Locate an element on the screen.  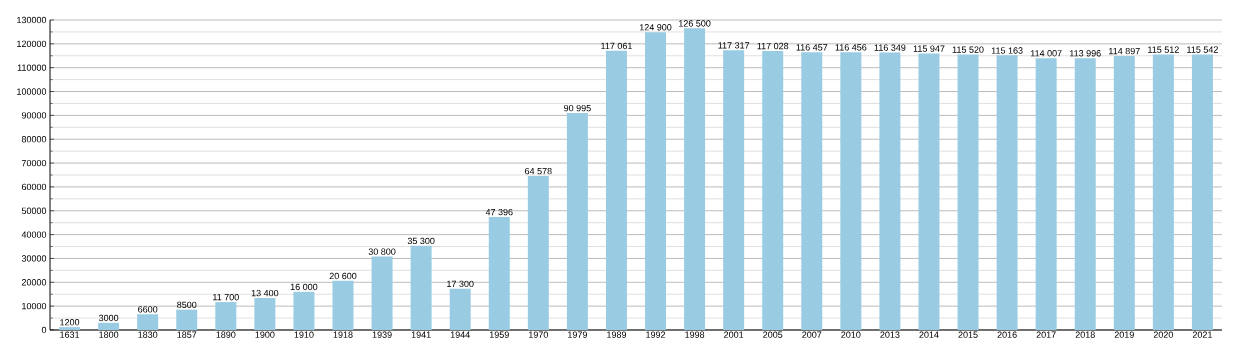
x-tick-label: 1979 is located at coordinates (577, 334).